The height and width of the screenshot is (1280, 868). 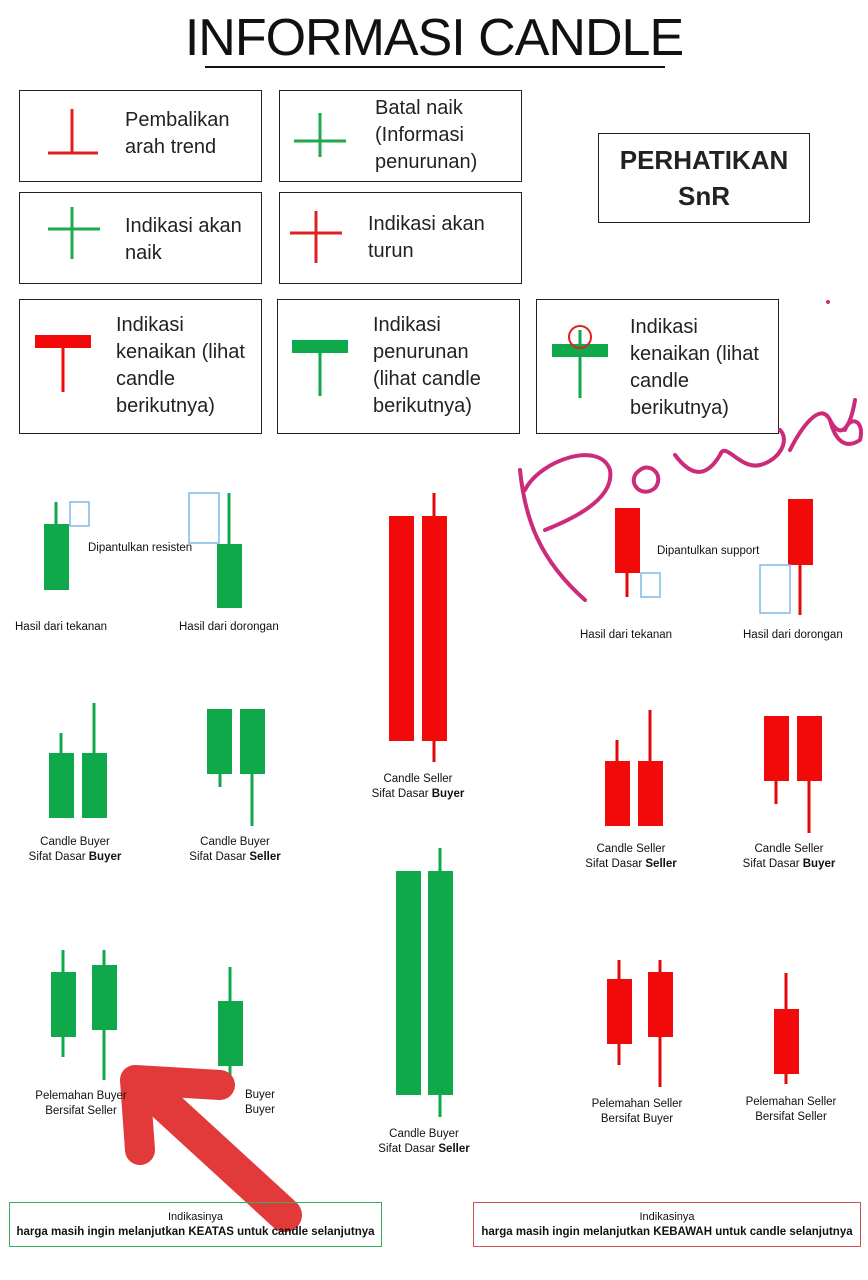 I want to click on label-buyer-seller: Candle Buyer Sifat Dasar Seller, so click(x=235, y=849).